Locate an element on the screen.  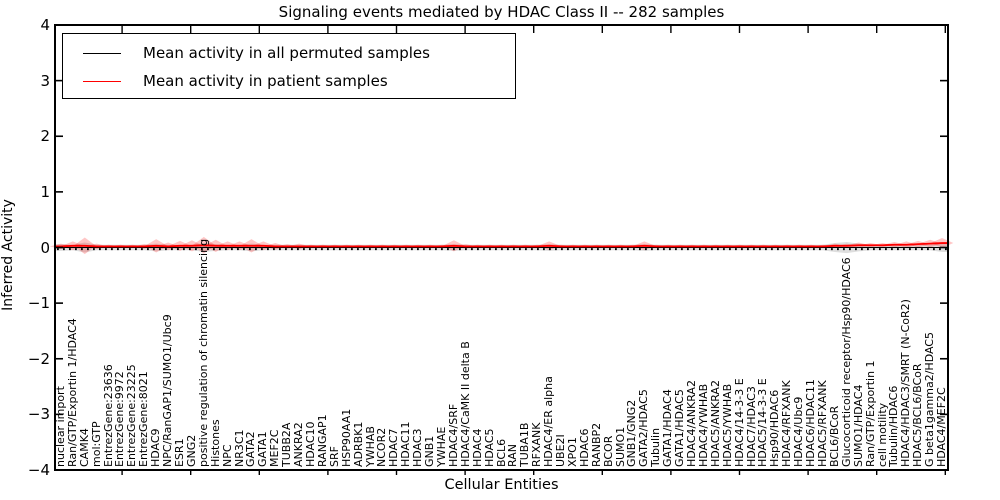
x-tick-label: HDAC4 is located at coordinates (477, 447).